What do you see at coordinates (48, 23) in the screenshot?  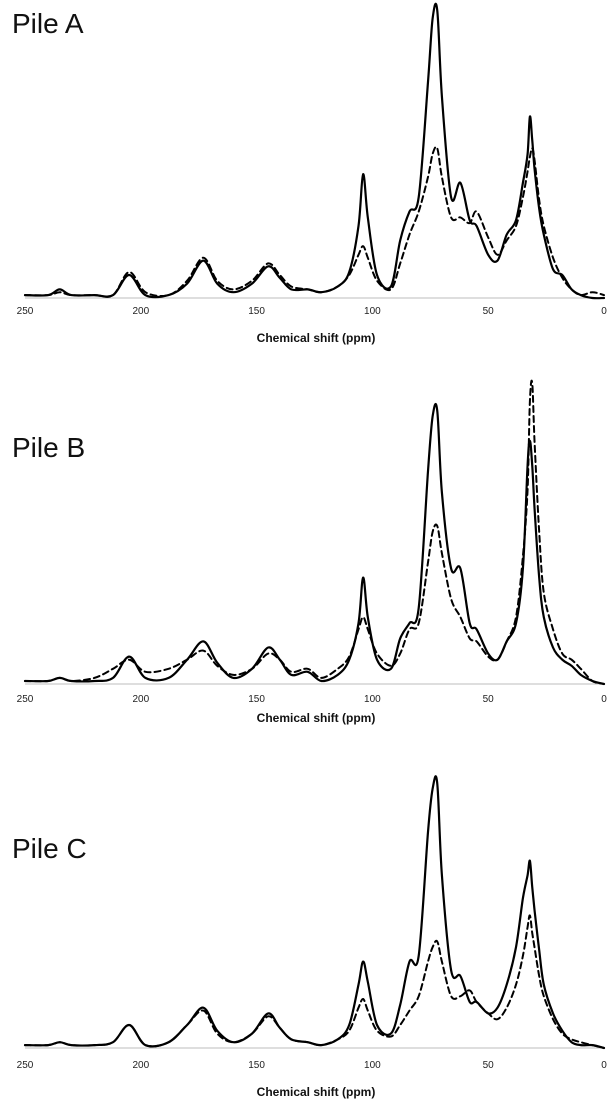 I see `panel-title-pile-a: Pile A` at bounding box center [48, 23].